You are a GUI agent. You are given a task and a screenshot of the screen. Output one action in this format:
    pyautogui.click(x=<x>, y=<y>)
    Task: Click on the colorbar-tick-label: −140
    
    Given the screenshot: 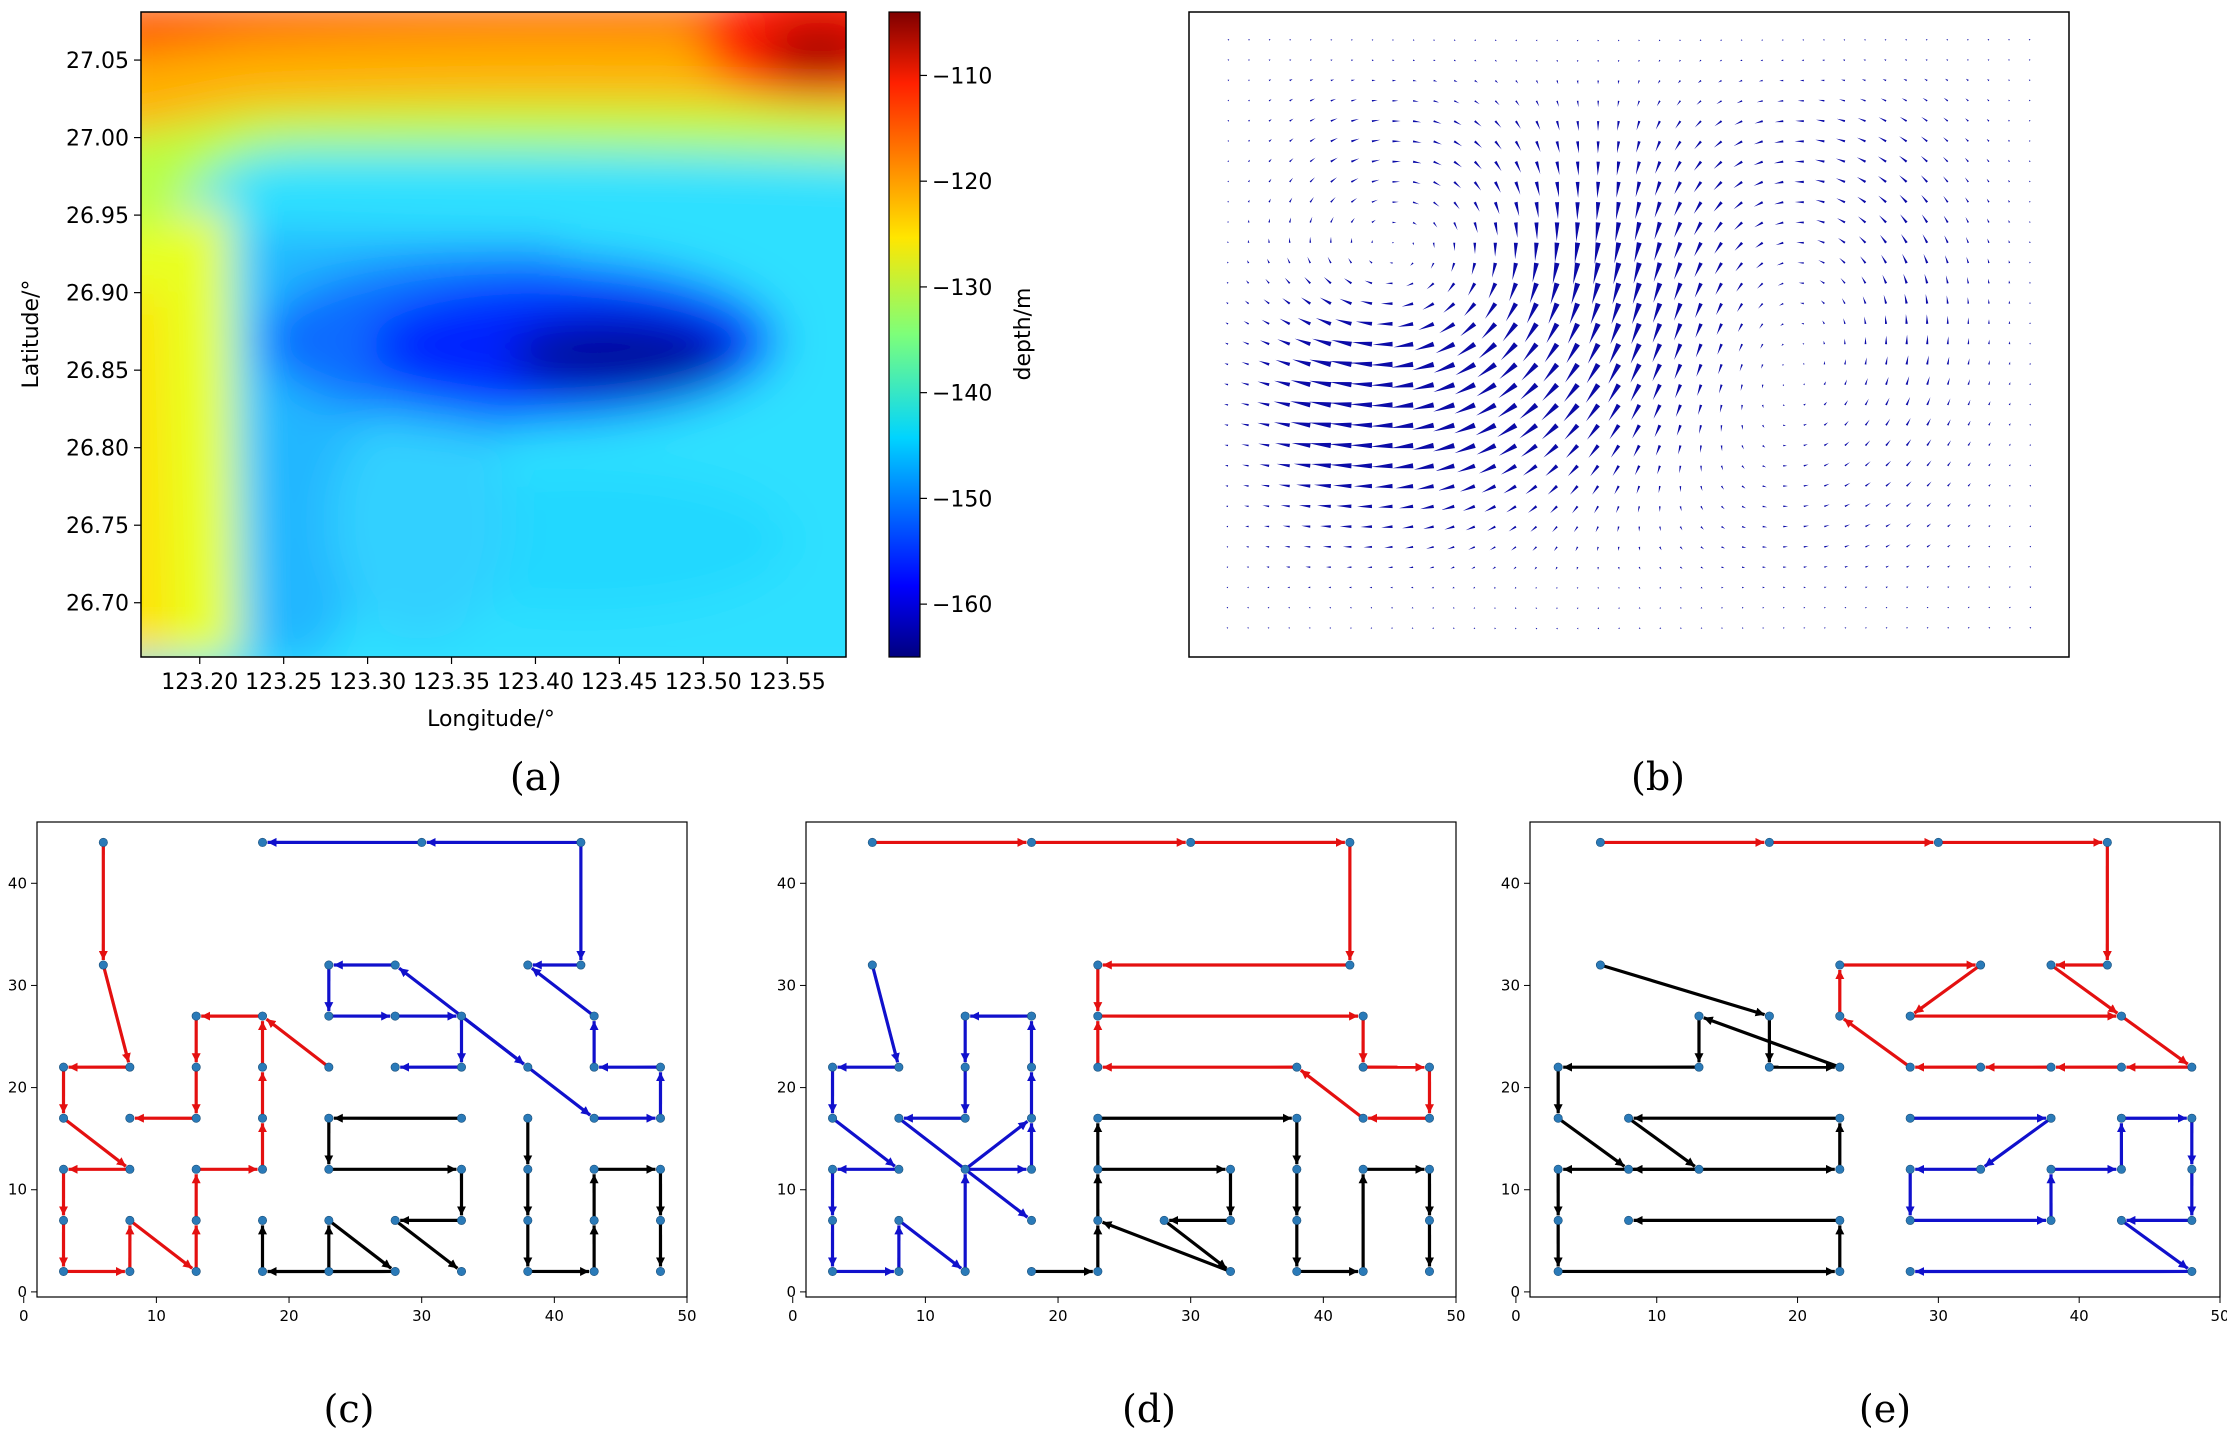 What is the action you would take?
    pyautogui.click(x=962, y=394)
    